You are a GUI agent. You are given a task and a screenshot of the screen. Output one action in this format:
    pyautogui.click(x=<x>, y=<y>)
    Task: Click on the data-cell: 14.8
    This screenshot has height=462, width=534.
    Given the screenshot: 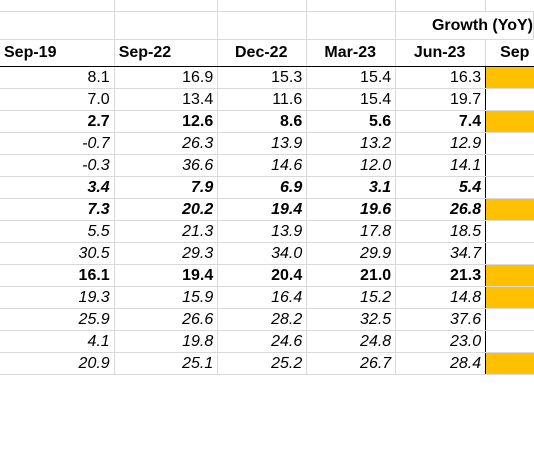 What is the action you would take?
    pyautogui.click(x=441, y=297)
    